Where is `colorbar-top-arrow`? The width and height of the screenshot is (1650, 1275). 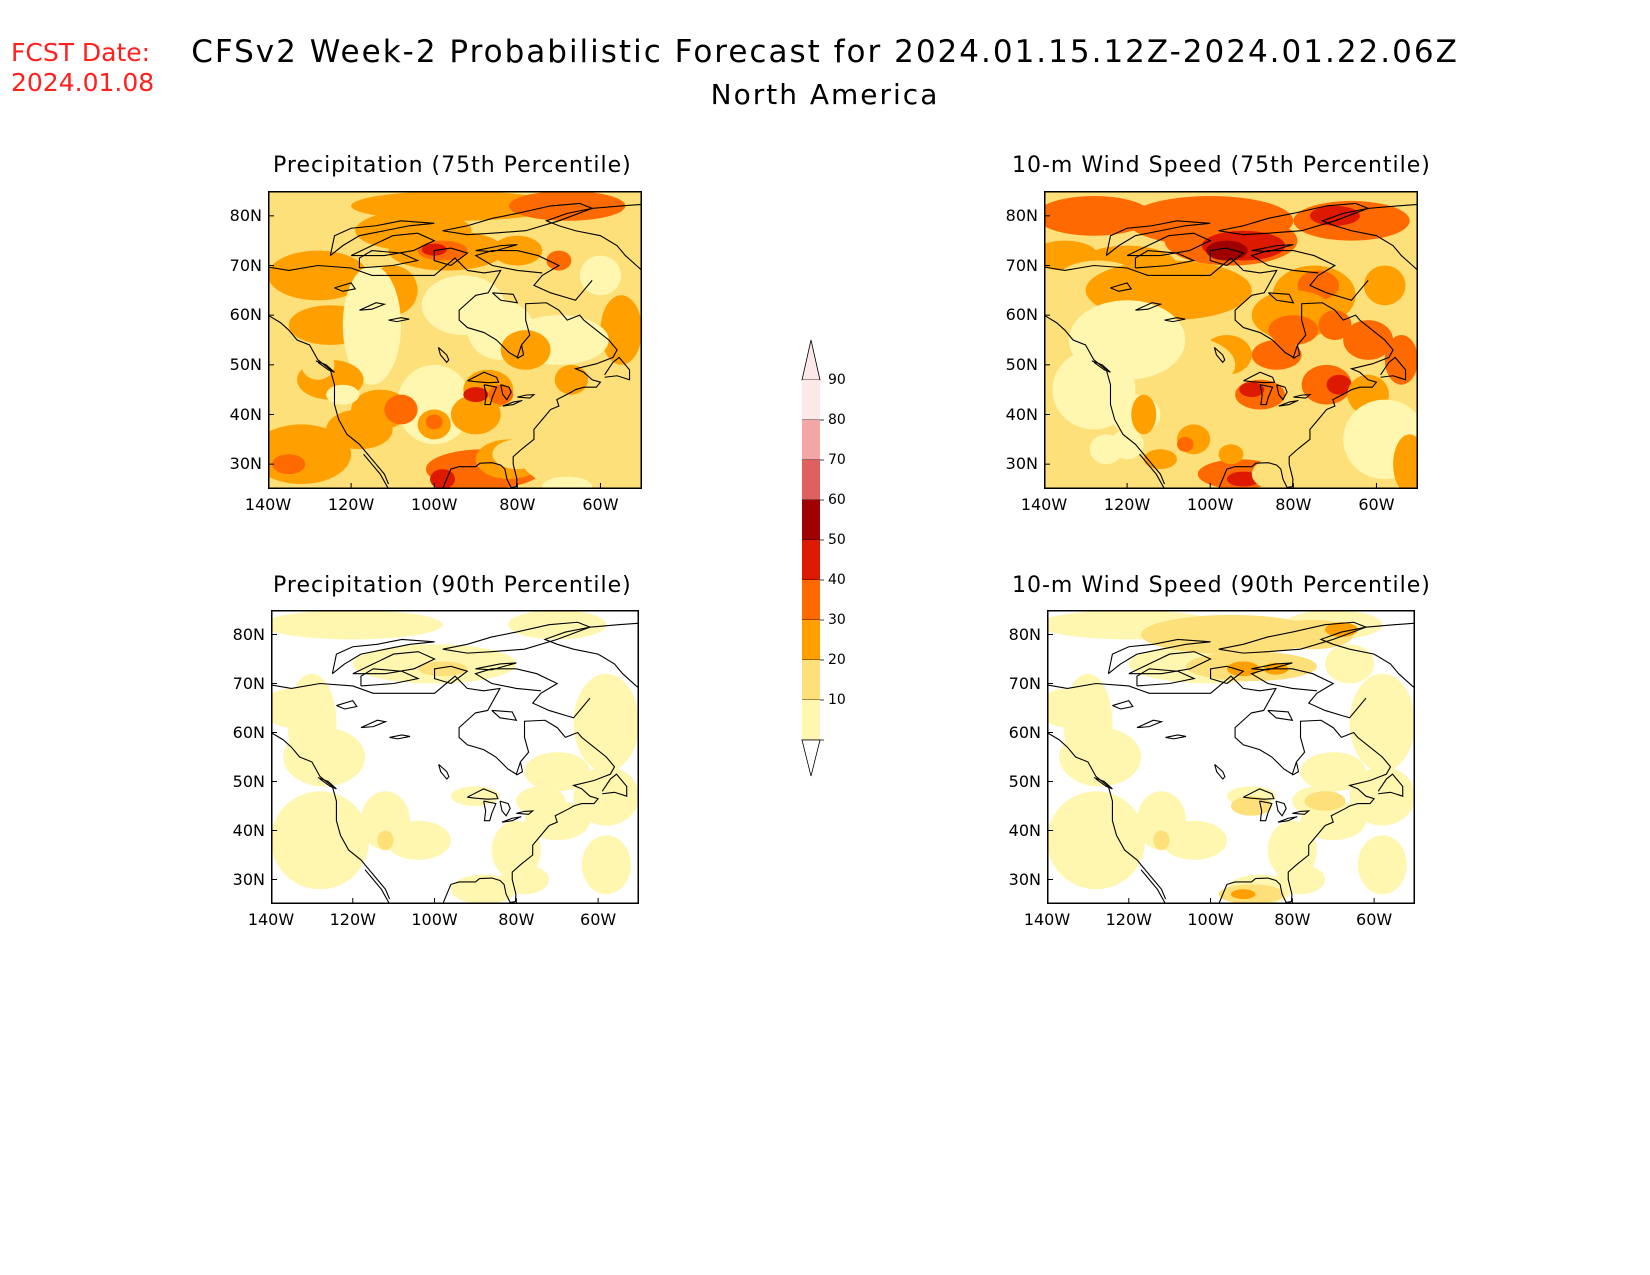
colorbar-top-arrow is located at coordinates (811, 360).